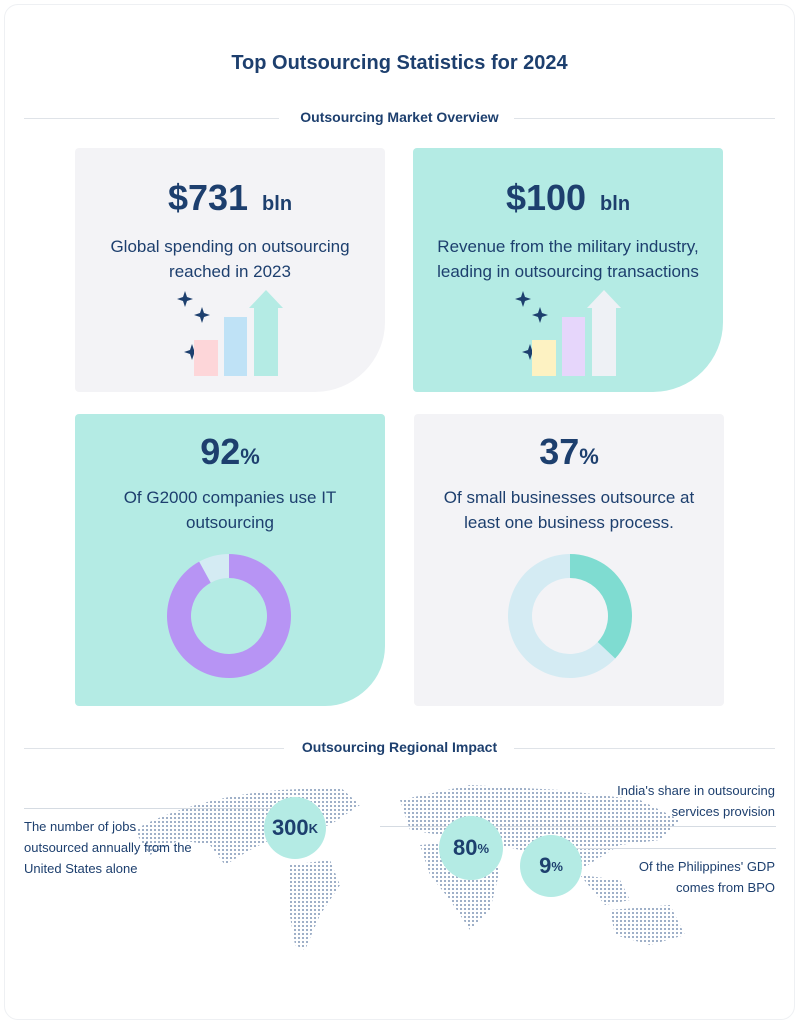 The width and height of the screenshot is (799, 1024). I want to click on section-title: Outsourcing Market Overview, so click(399, 117).